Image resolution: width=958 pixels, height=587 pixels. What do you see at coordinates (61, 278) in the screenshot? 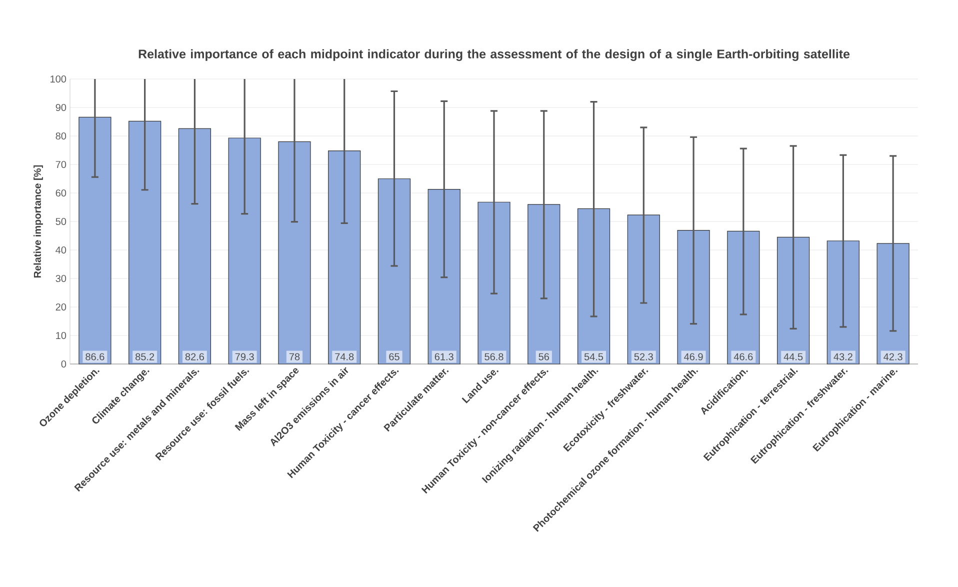
I see `y-tick-label: 30` at bounding box center [61, 278].